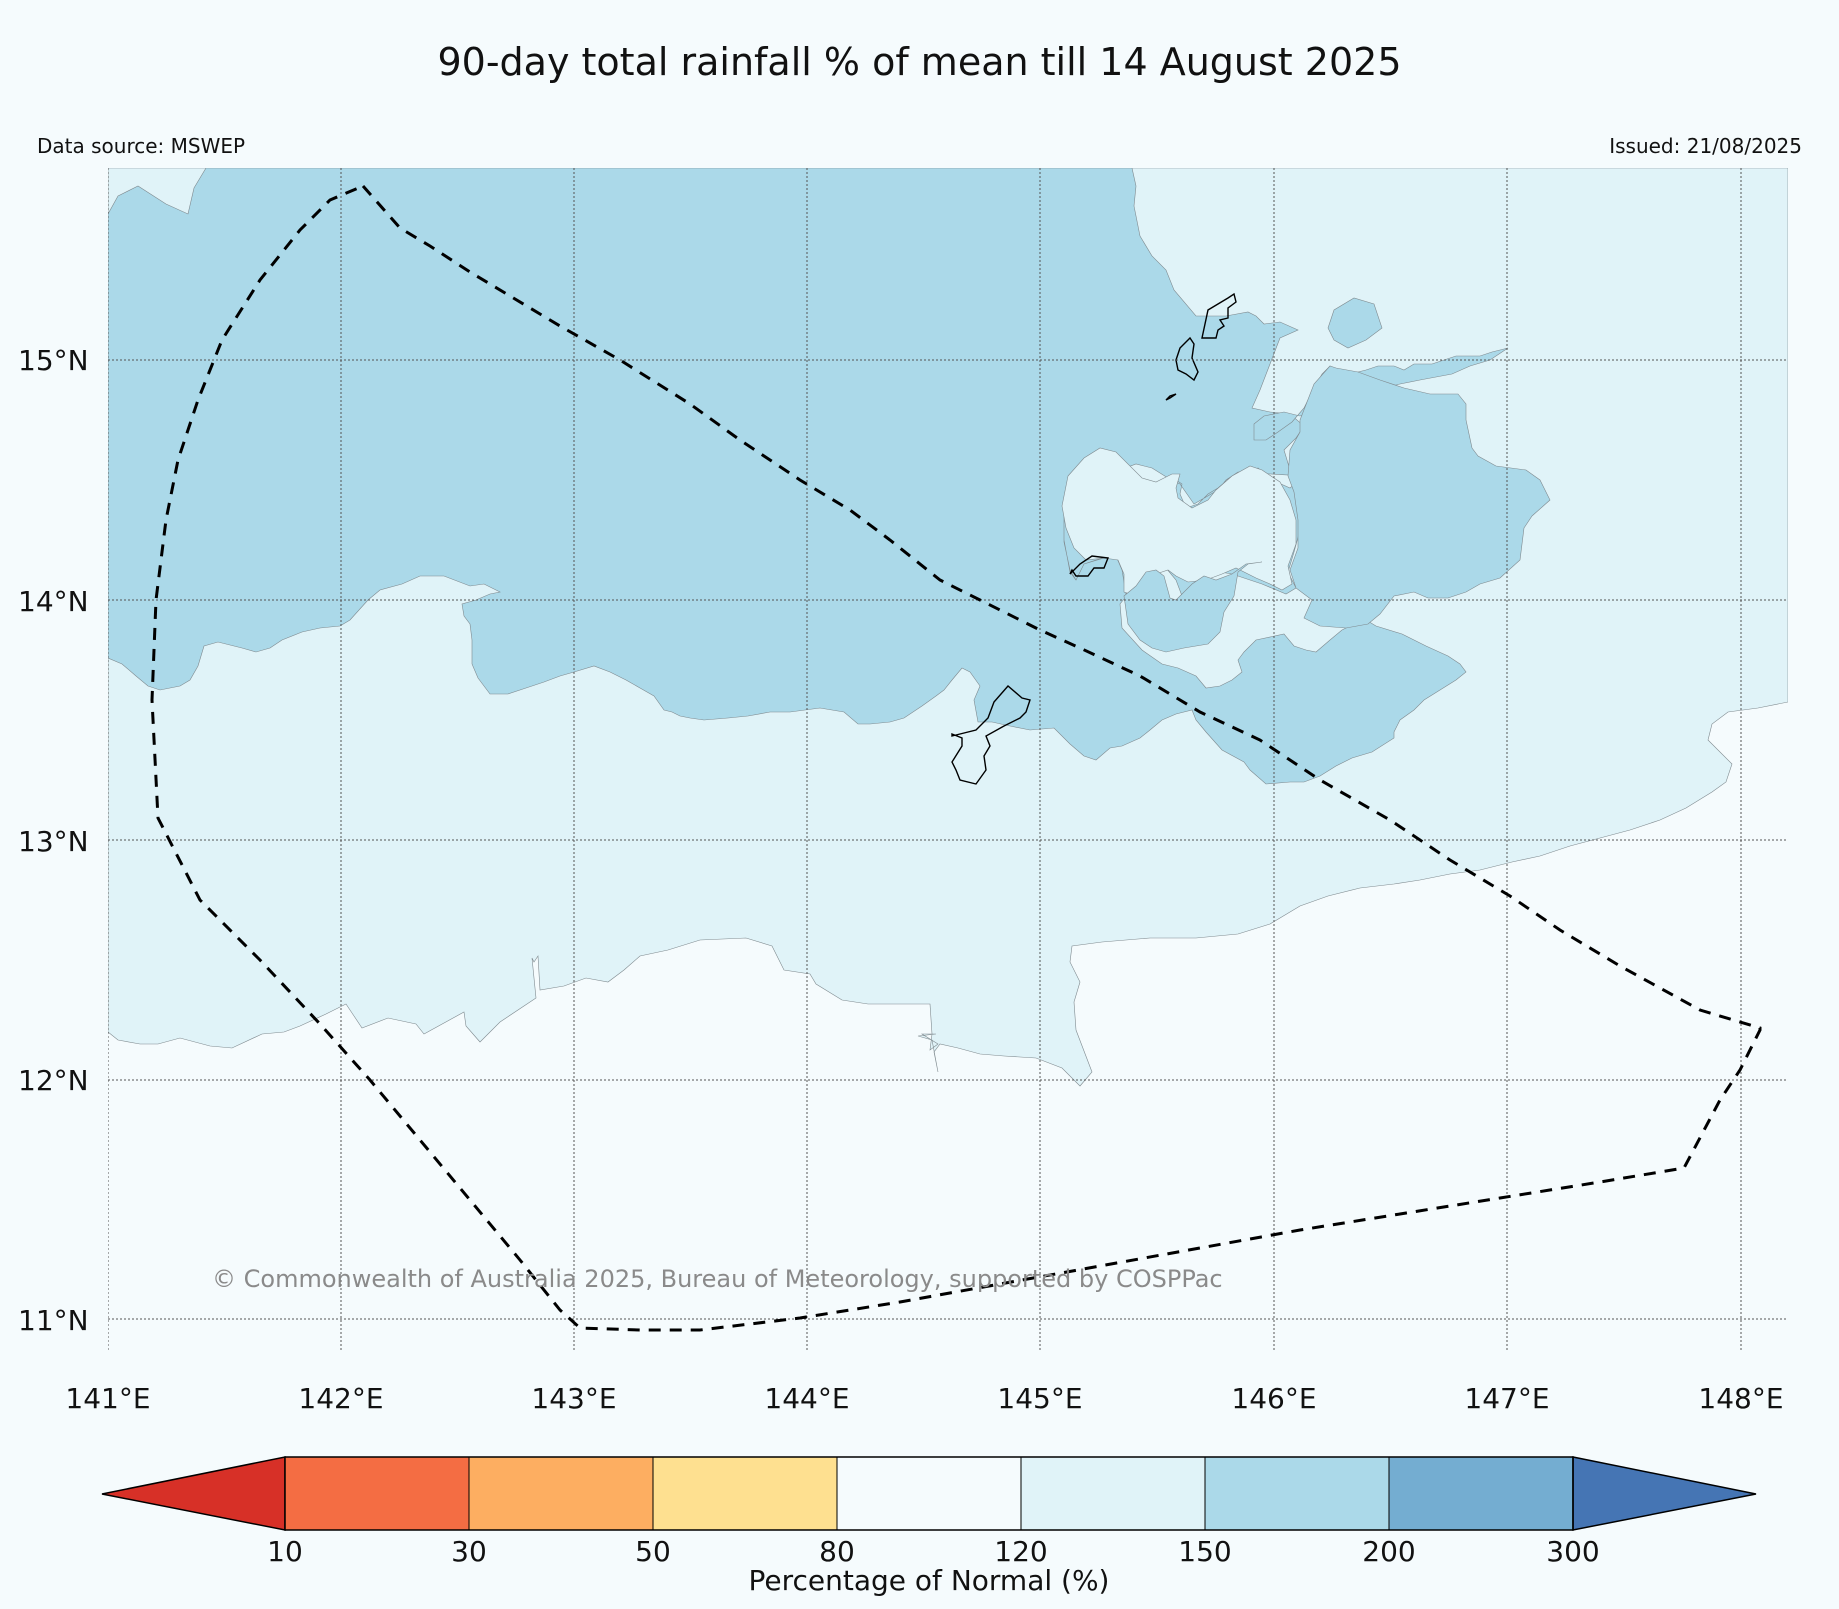 Image resolution: width=1839 pixels, height=1609 pixels. What do you see at coordinates (806, 1398) in the screenshot?
I see `lon-tick-label: 144°E` at bounding box center [806, 1398].